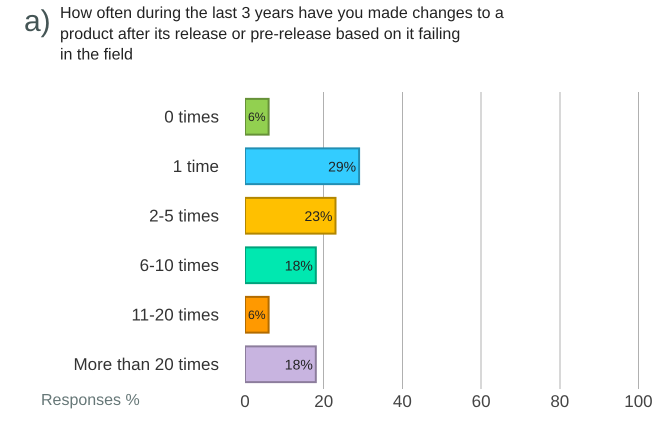 This screenshot has height=439, width=668. I want to click on y-tick-label: More than 20 times, so click(146, 364).